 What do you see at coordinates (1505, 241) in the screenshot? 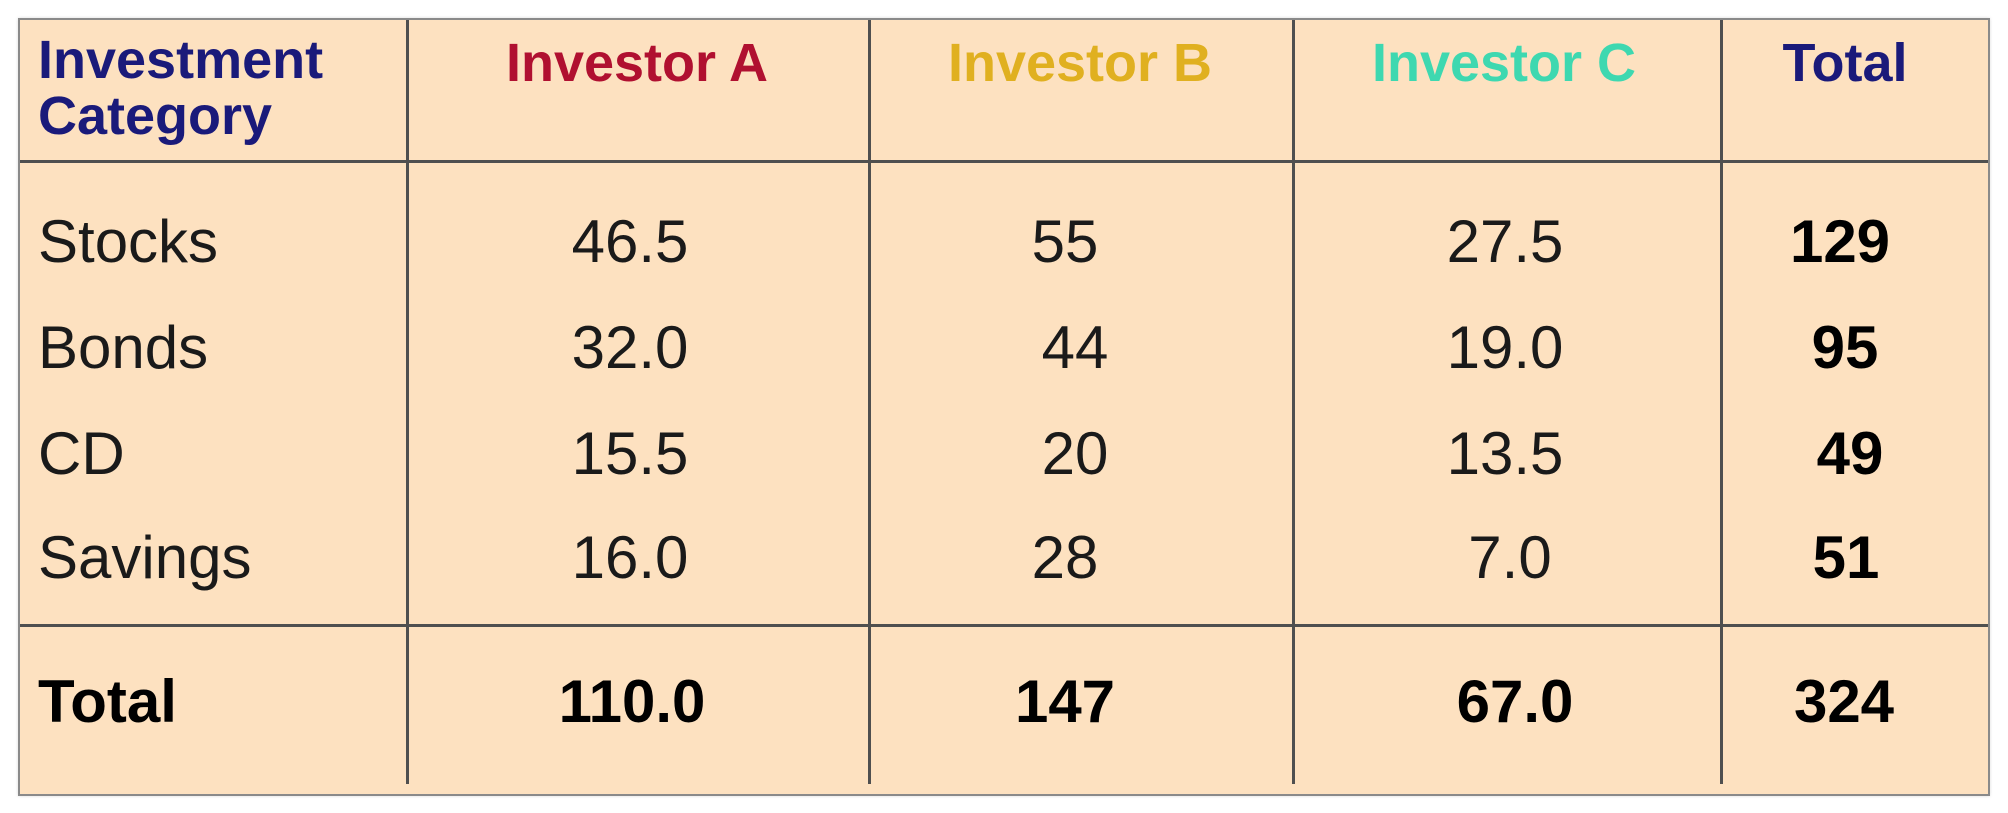
I see `cell-stocks-investor-c: 27.5` at bounding box center [1505, 241].